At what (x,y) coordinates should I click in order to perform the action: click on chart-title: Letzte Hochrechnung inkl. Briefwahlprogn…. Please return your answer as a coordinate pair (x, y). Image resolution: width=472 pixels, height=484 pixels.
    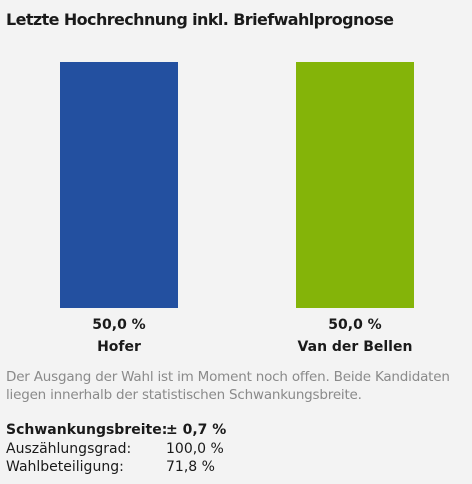
    Looking at the image, I should click on (200, 19).